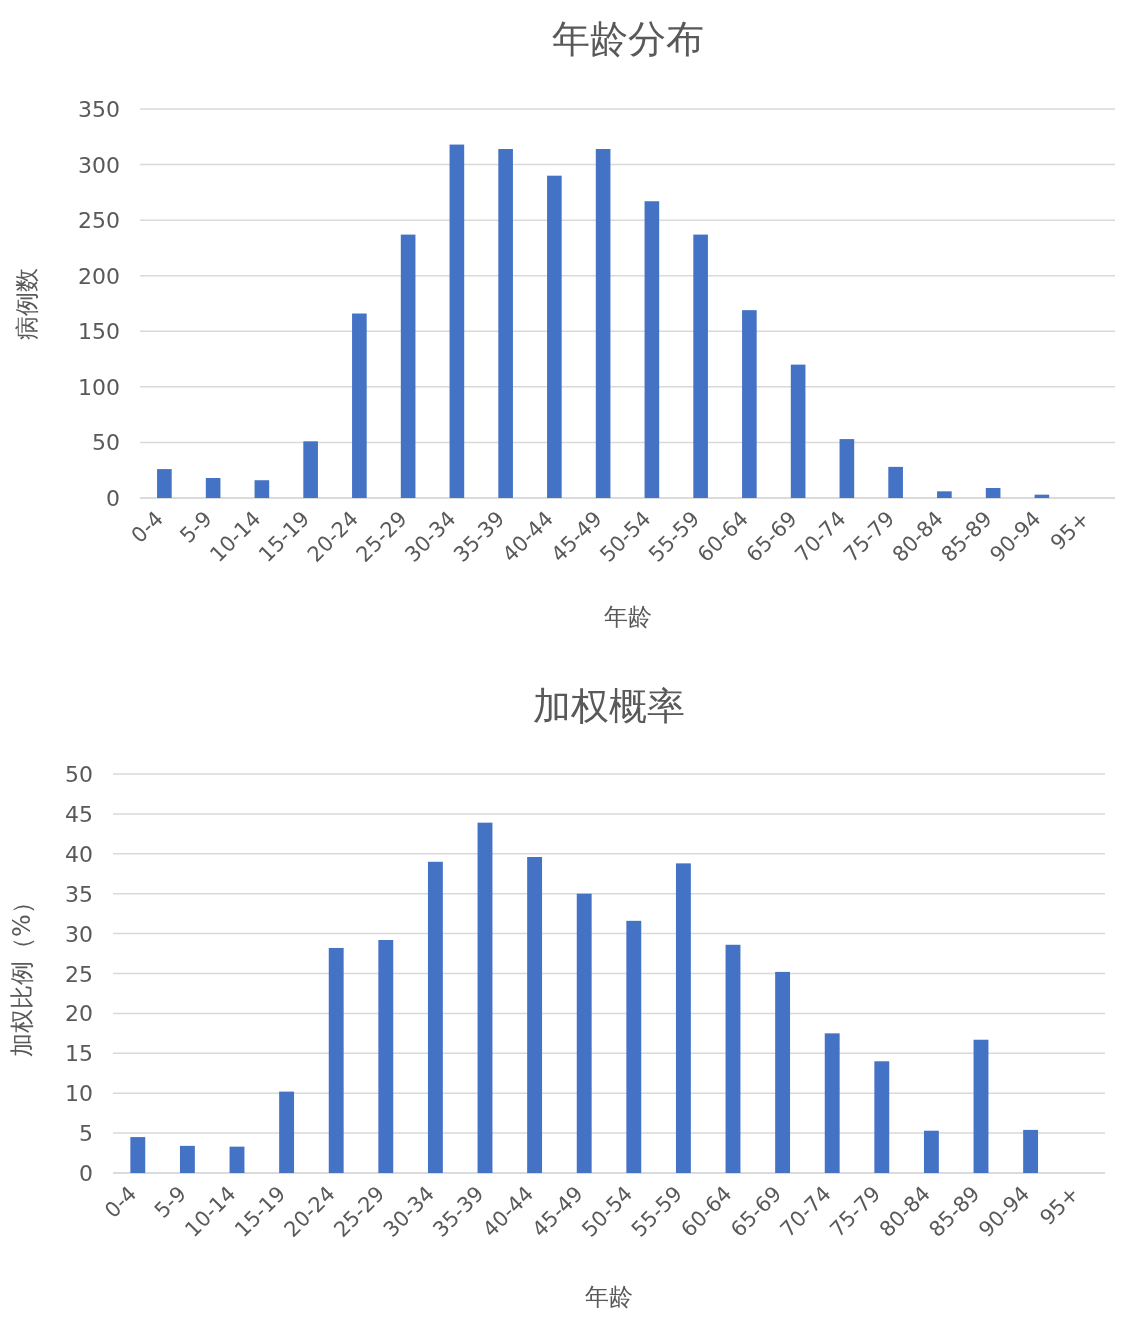  What do you see at coordinates (86, 1134) in the screenshot?
I see `y-tick-label: 5` at bounding box center [86, 1134].